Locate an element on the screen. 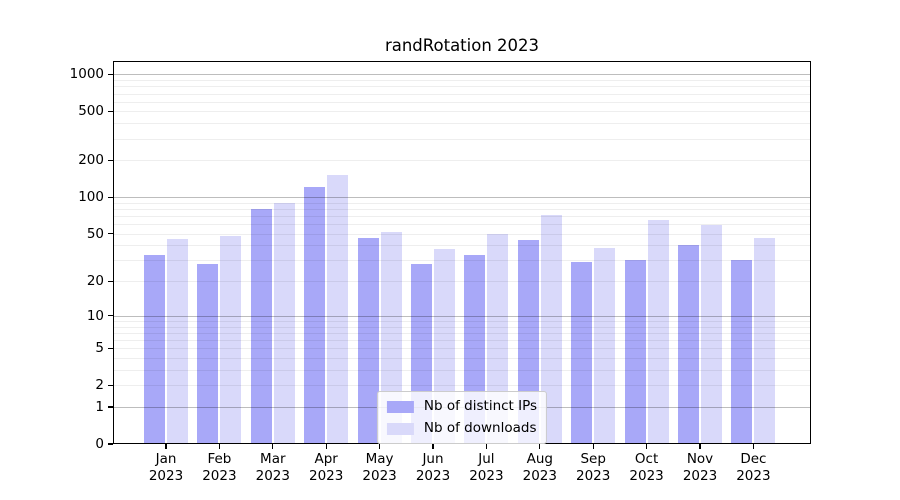  bar-oct-distinct-ips is located at coordinates (635, 352).